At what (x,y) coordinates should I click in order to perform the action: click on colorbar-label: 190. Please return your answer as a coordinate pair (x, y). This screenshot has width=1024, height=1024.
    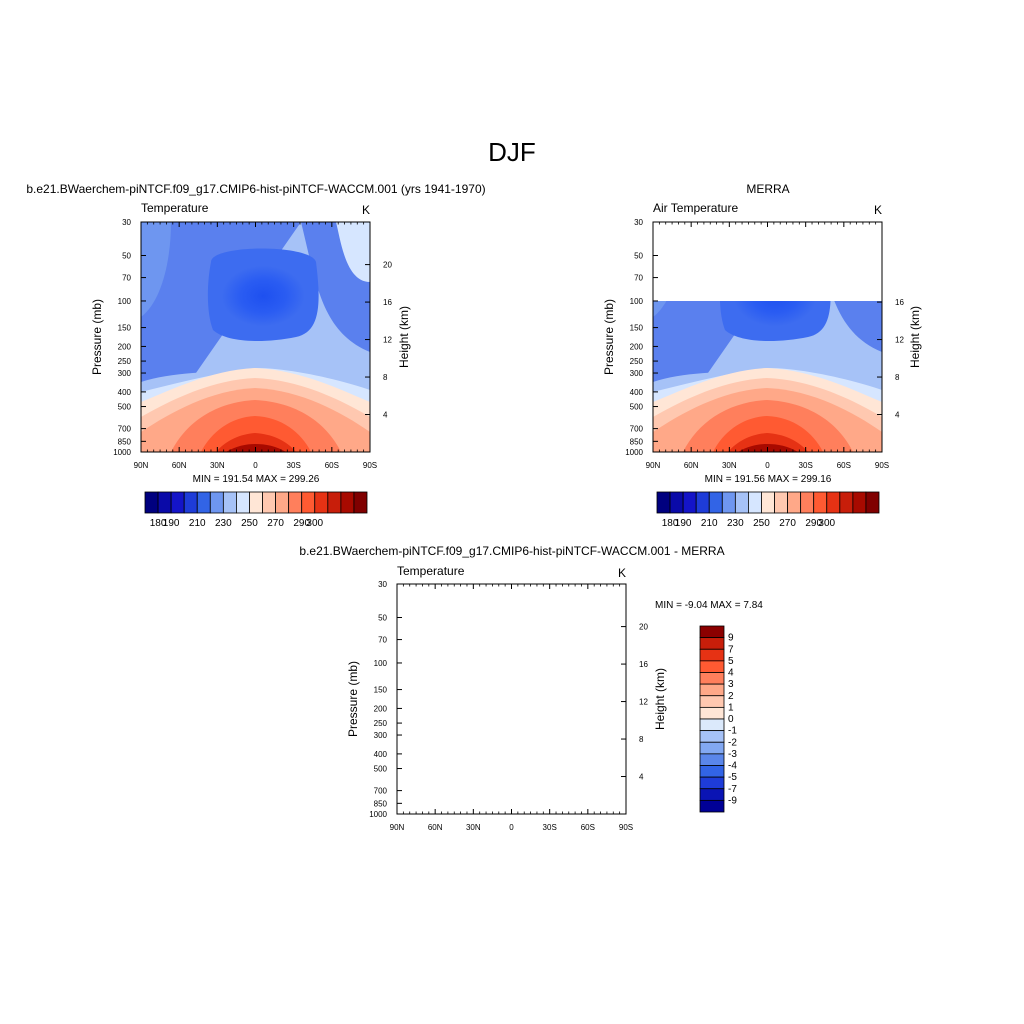
    Looking at the image, I should click on (683, 523).